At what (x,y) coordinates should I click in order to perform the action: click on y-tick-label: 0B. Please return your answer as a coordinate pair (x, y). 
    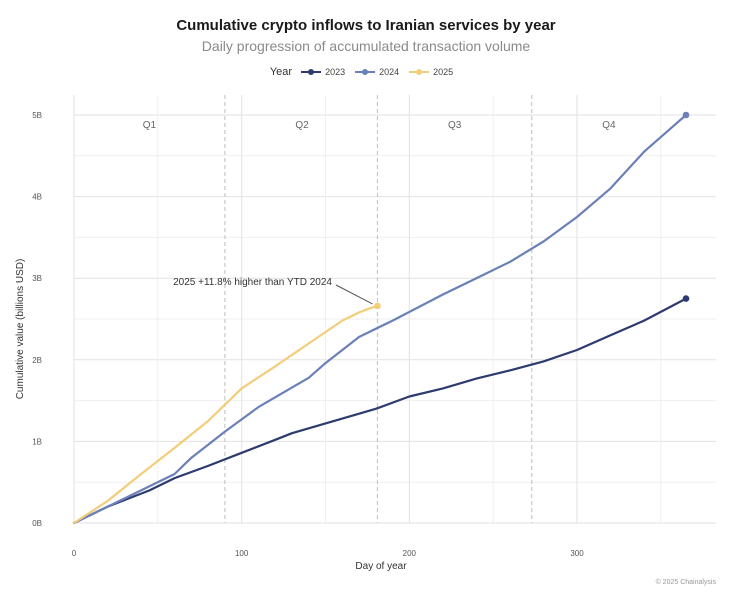
    Looking at the image, I should click on (37, 523).